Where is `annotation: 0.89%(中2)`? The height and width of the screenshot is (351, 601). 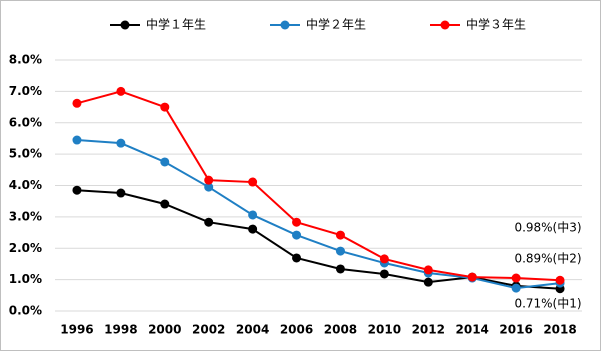 annotation: 0.89%(中2) is located at coordinates (547, 258).